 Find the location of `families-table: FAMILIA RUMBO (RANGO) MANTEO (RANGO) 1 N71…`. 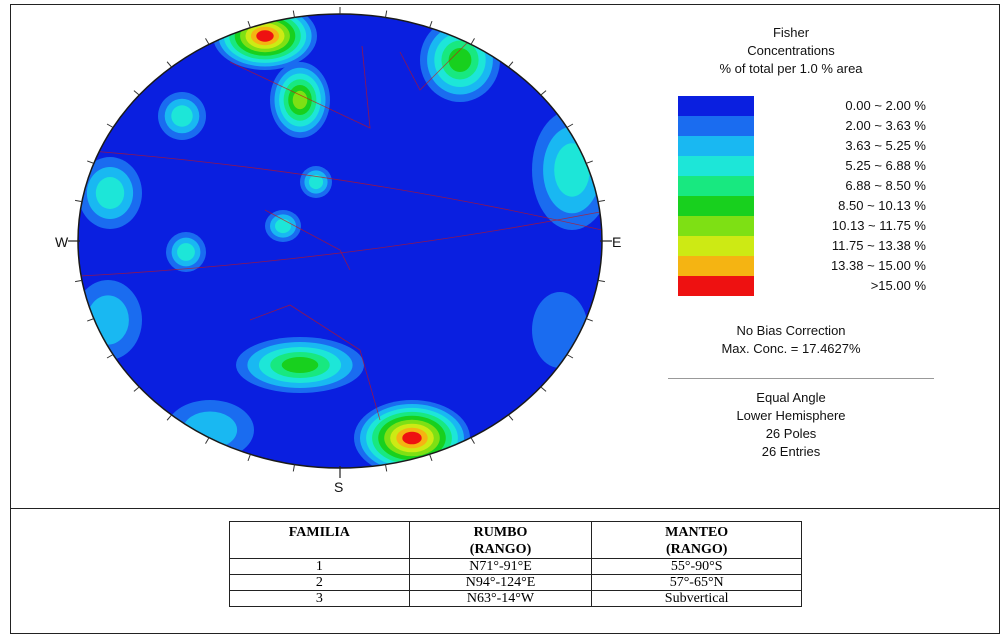

families-table: FAMILIA RUMBO (RANGO) MANTEO (RANGO) 1 N71… is located at coordinates (515, 564).